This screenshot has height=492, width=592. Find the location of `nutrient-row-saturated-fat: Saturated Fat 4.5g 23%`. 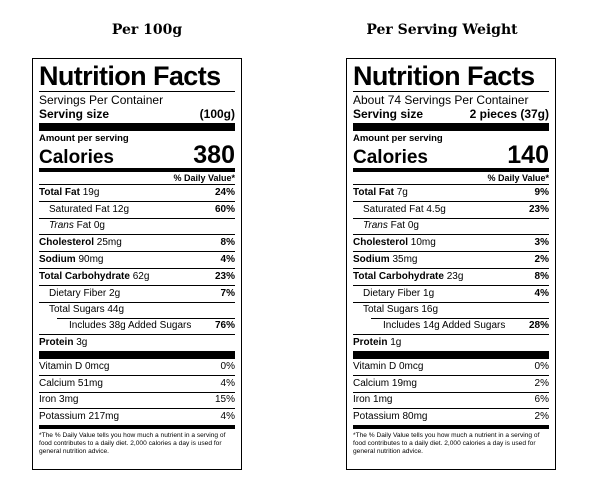

nutrient-row-saturated-fat: Saturated Fat 4.5g 23% is located at coordinates (451, 209).